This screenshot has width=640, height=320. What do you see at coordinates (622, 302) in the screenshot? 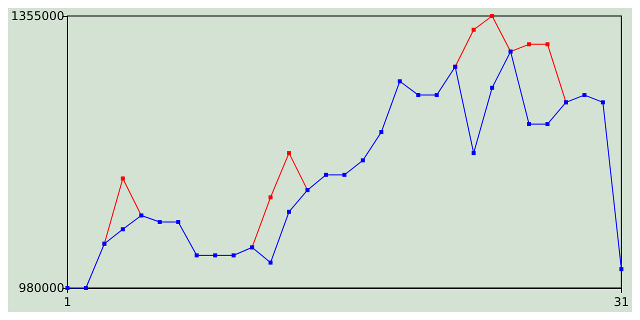
I see `x-tick-label: 31` at bounding box center [622, 302].